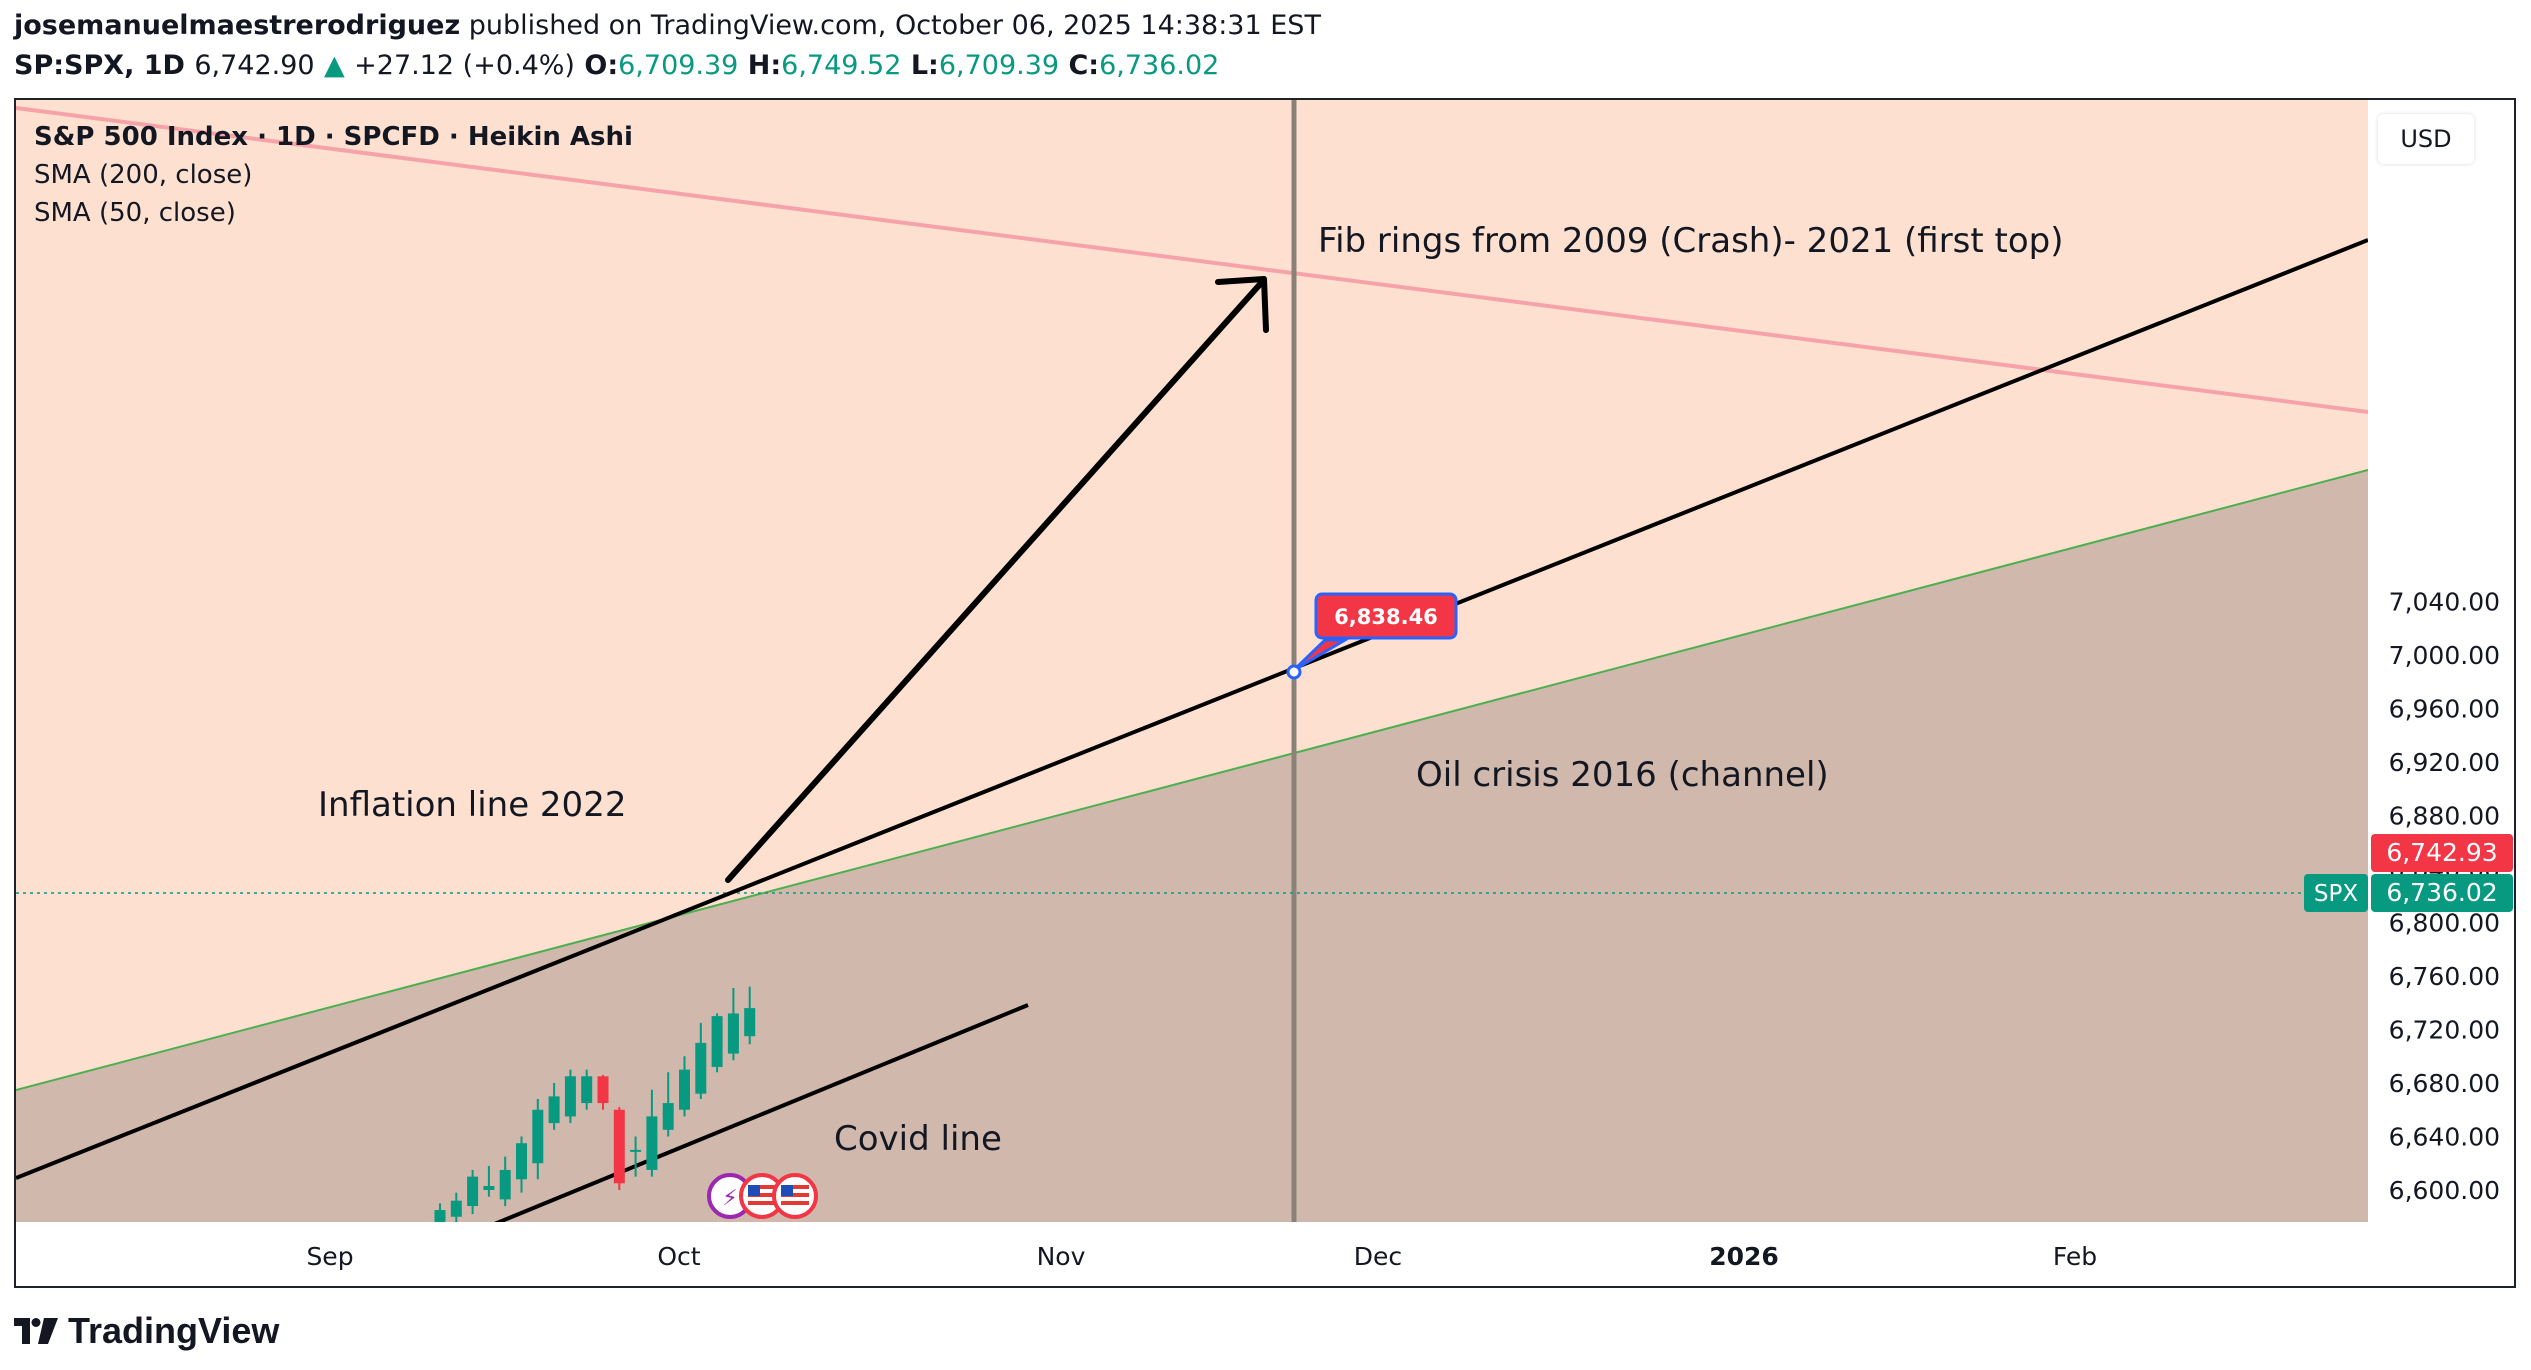  Describe the element at coordinates (2444, 602) in the screenshot. I see `y-tick-0: 7,040.00` at that location.